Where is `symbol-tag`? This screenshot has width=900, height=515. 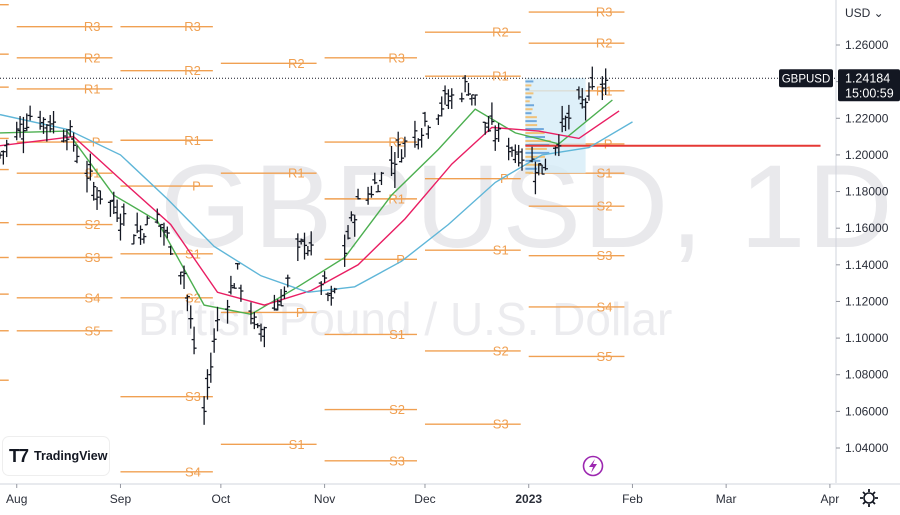 symbol-tag is located at coordinates (806, 78).